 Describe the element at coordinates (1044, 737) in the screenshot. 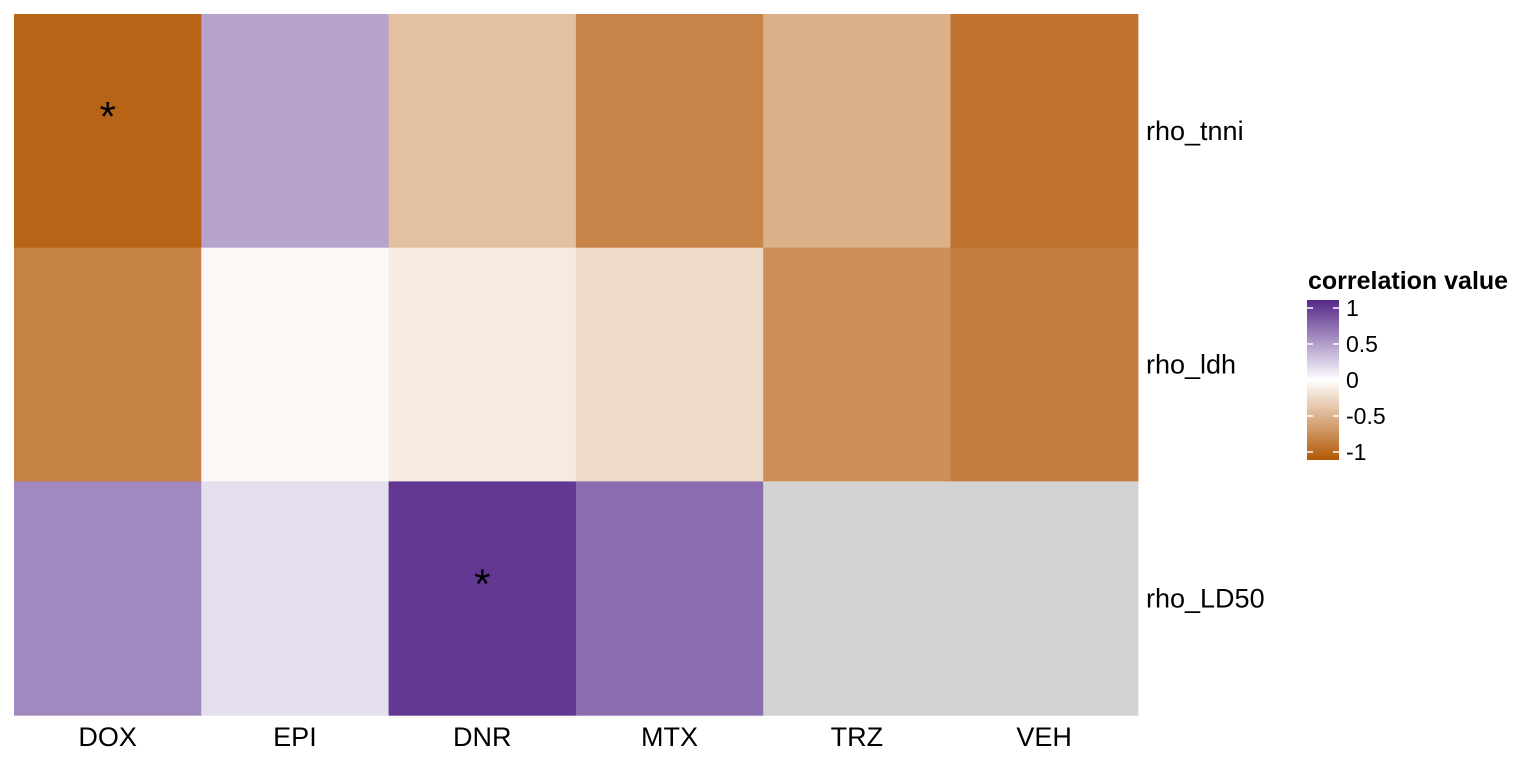

I see `column-label: VEH` at that location.